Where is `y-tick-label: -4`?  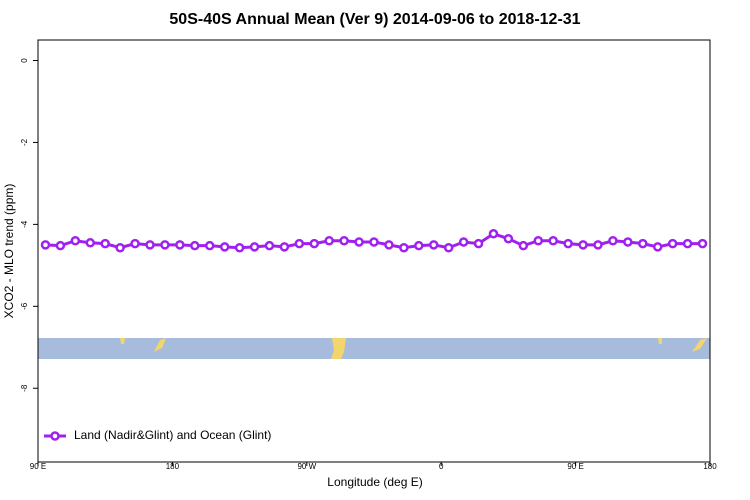
y-tick-label: -4 is located at coordinates (24, 224).